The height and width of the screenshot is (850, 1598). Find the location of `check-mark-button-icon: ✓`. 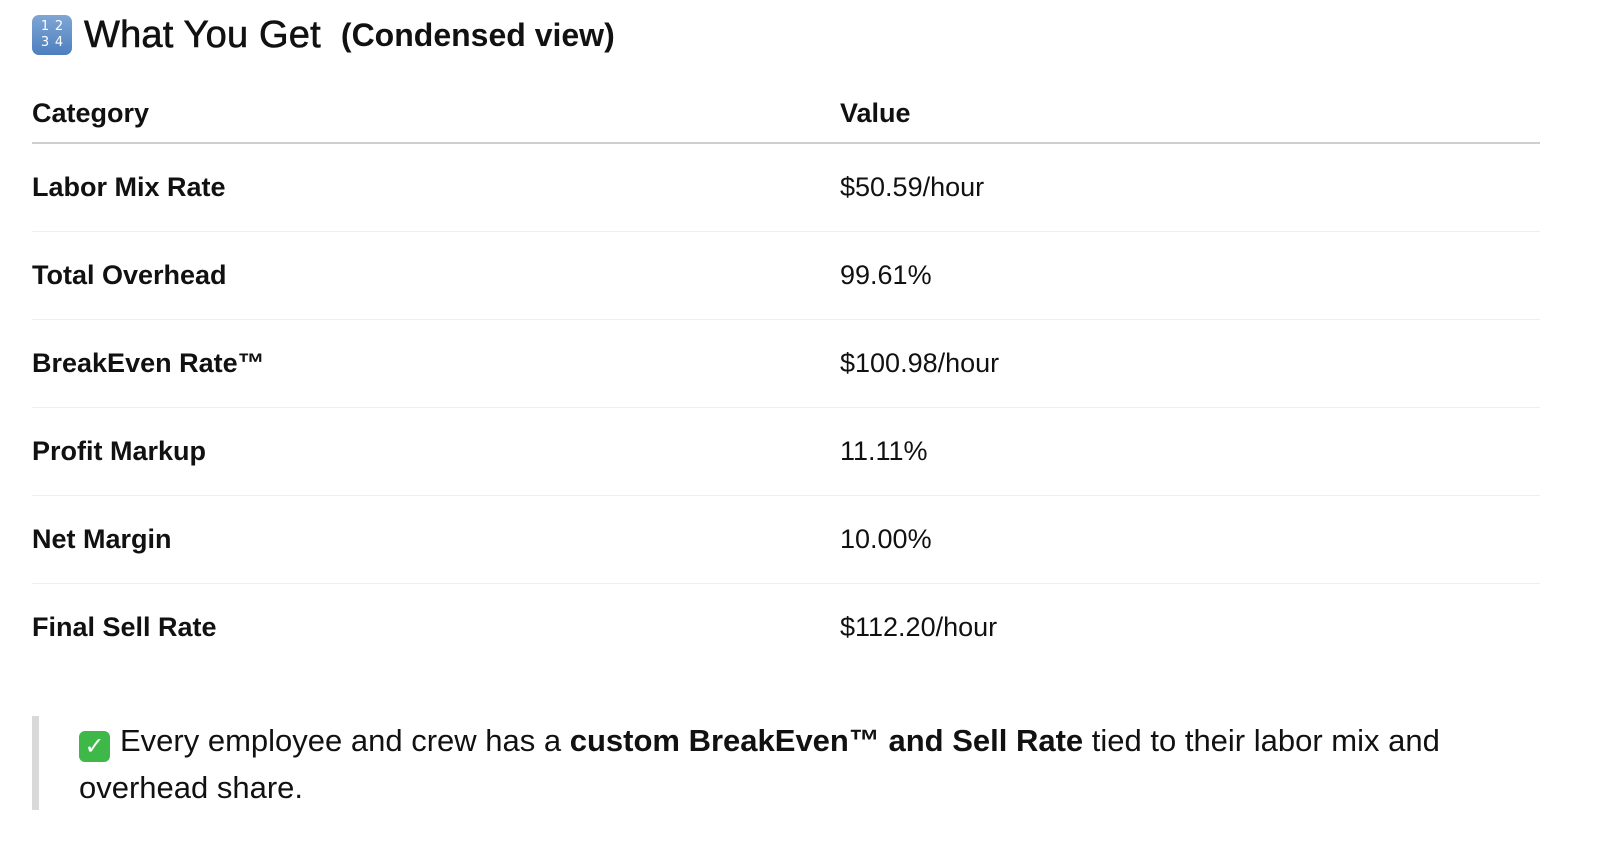

check-mark-button-icon: ✓ is located at coordinates (94, 746).